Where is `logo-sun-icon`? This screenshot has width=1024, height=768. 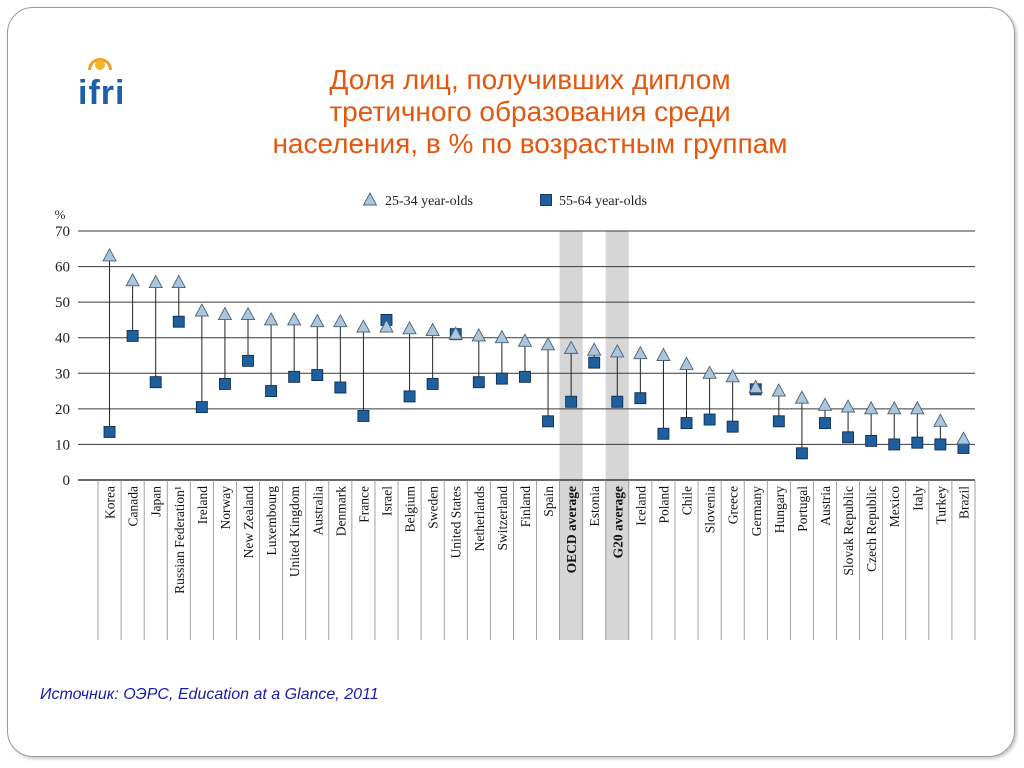 logo-sun-icon is located at coordinates (100, 64).